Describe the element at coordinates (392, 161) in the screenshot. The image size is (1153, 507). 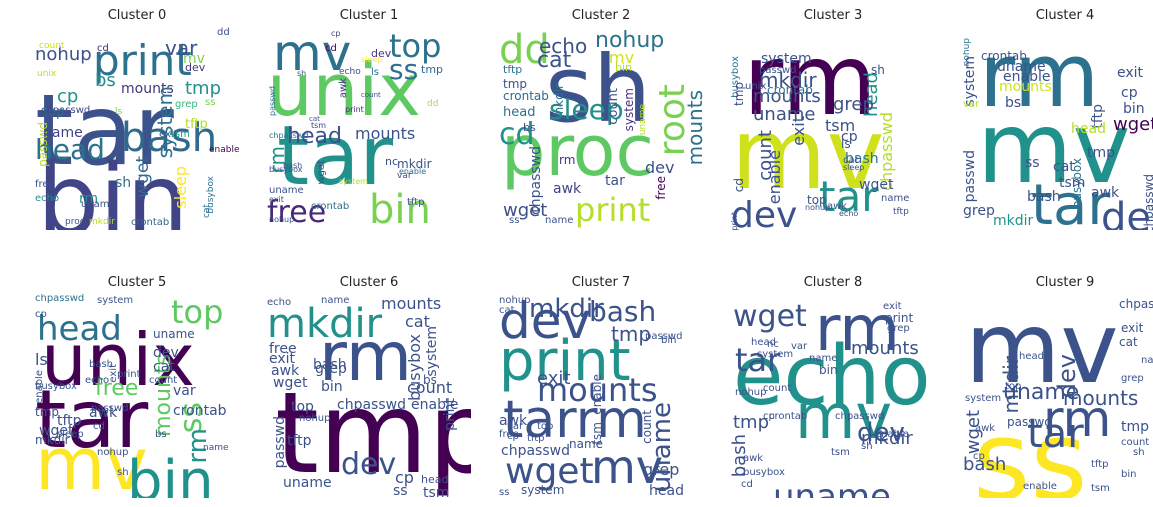
I see `cloud-word: nc` at that location.